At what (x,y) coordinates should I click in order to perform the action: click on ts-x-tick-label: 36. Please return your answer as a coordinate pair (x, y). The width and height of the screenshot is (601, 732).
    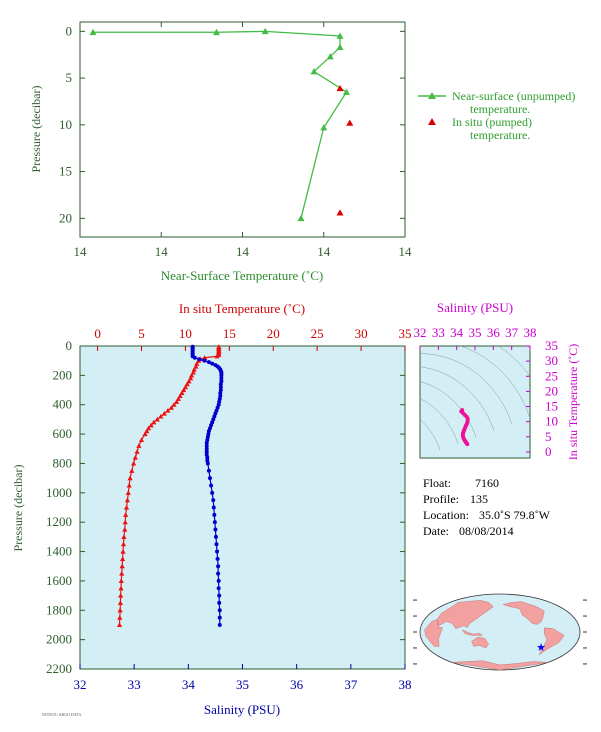
    Looking at the image, I should click on (494, 332).